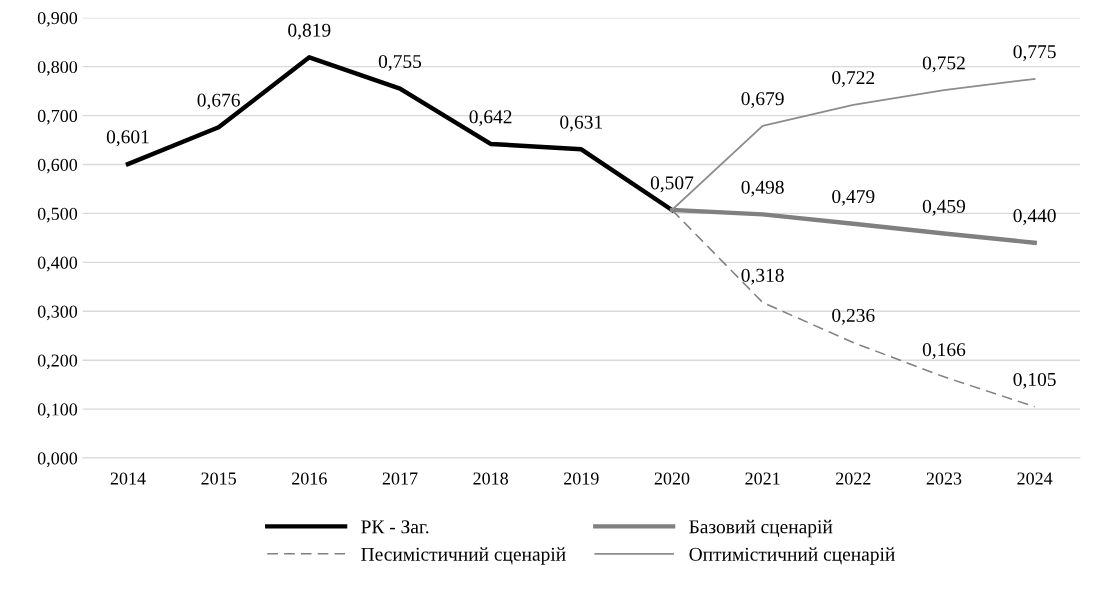 This screenshot has width=1102, height=591. What do you see at coordinates (581, 123) in the screenshot?
I see `data-label: 0,631` at bounding box center [581, 123].